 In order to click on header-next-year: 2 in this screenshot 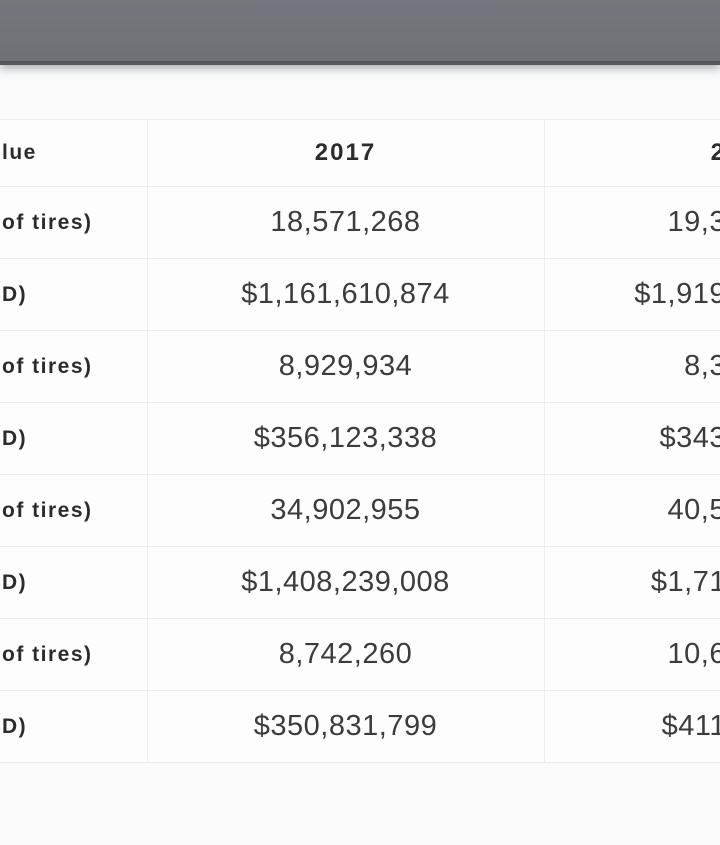, I will do `click(631, 153)`.